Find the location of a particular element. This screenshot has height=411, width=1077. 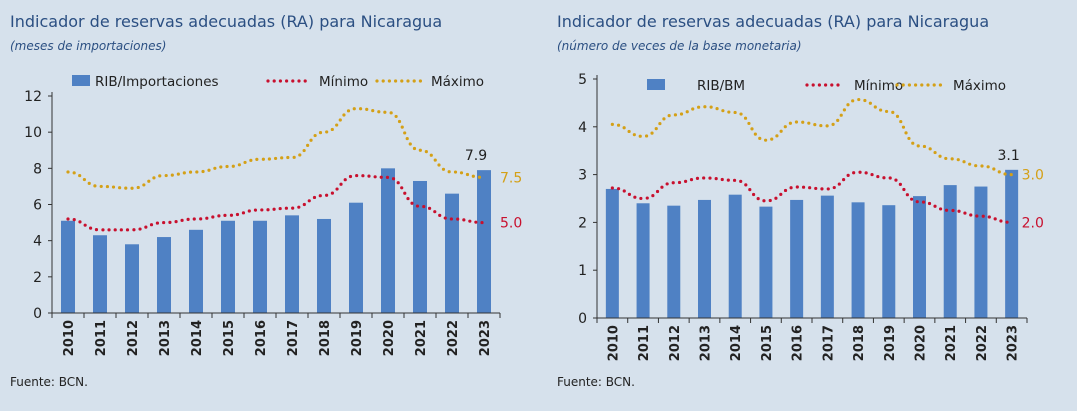

y-tick-label: 3 is located at coordinates (582, 176).